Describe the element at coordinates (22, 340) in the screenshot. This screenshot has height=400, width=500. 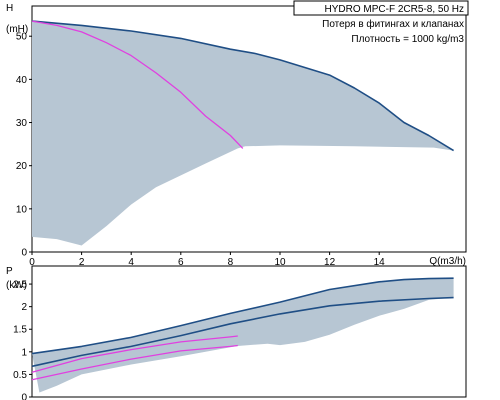
I see `power-y-axis: 0 0.5 1 1.5 2 2.5` at that location.